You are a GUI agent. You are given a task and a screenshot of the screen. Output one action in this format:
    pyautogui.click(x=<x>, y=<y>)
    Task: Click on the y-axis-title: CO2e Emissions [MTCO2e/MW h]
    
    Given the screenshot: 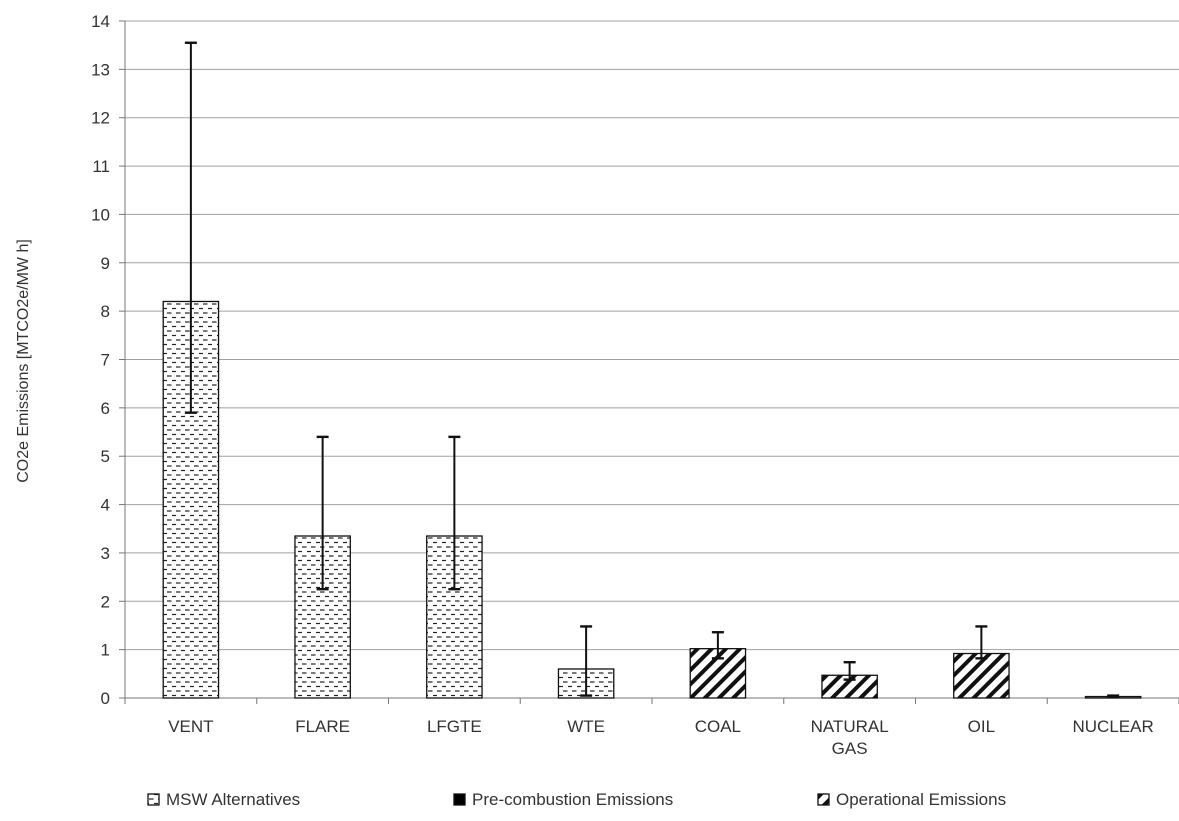 What is the action you would take?
    pyautogui.click(x=23, y=361)
    